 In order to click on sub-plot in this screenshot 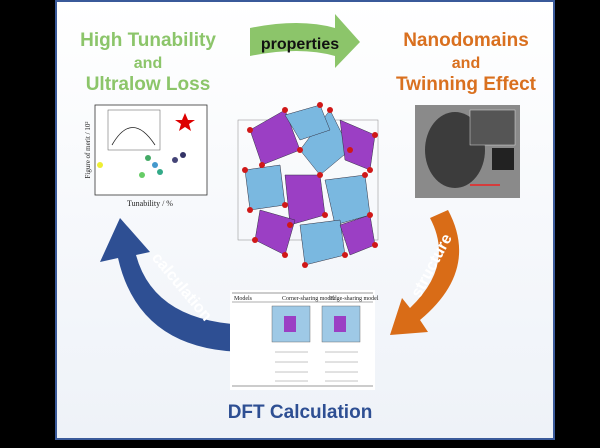, I will do `click(134, 130)`.